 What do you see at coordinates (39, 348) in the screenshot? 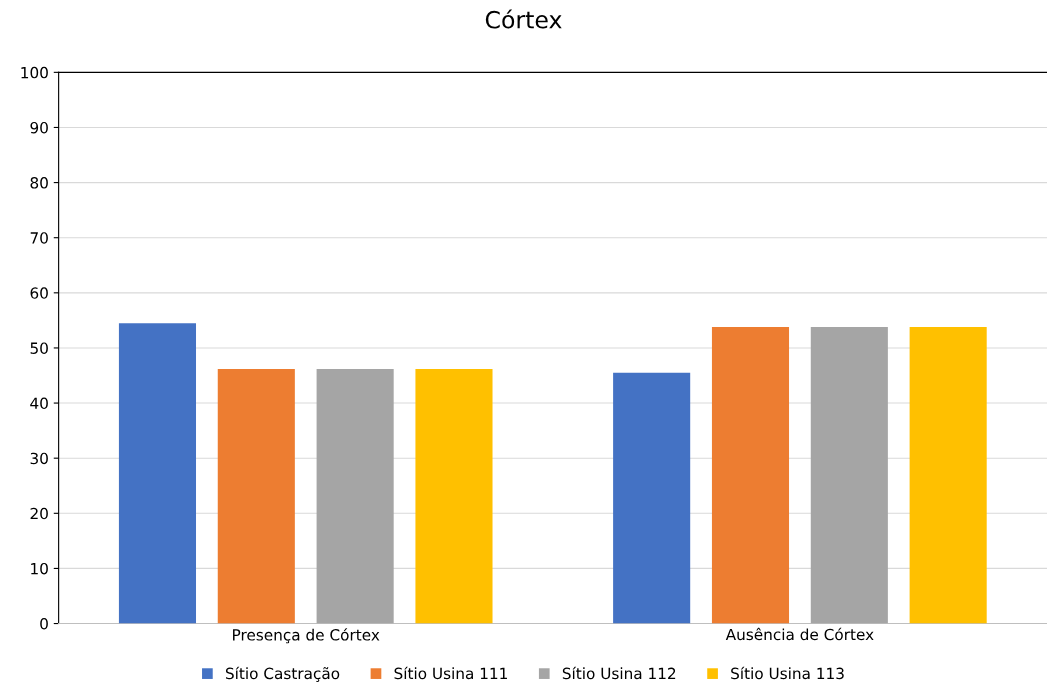
I see `y-tick-label: 50` at bounding box center [39, 348].